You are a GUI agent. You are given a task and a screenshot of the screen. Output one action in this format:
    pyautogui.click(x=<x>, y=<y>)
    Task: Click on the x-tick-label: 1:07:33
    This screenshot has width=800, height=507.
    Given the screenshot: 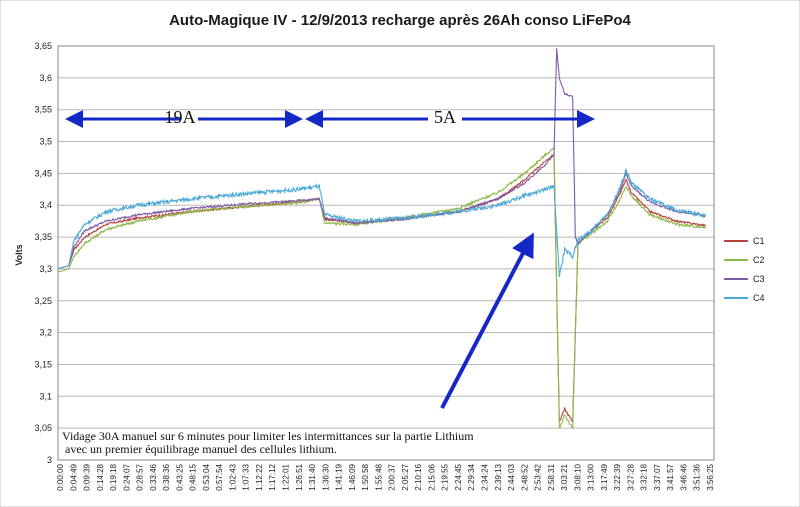 What is the action you would take?
    pyautogui.click(x=246, y=476)
    